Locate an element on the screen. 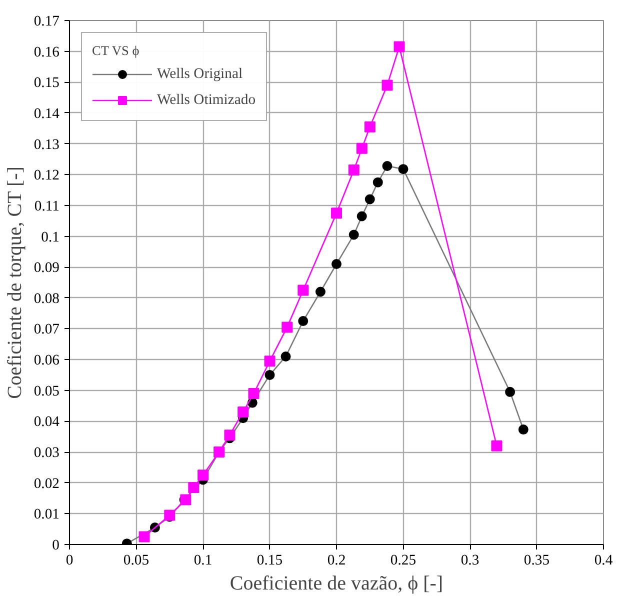 This screenshot has width=617, height=597. x-tick-label: 0.1 is located at coordinates (203, 560).